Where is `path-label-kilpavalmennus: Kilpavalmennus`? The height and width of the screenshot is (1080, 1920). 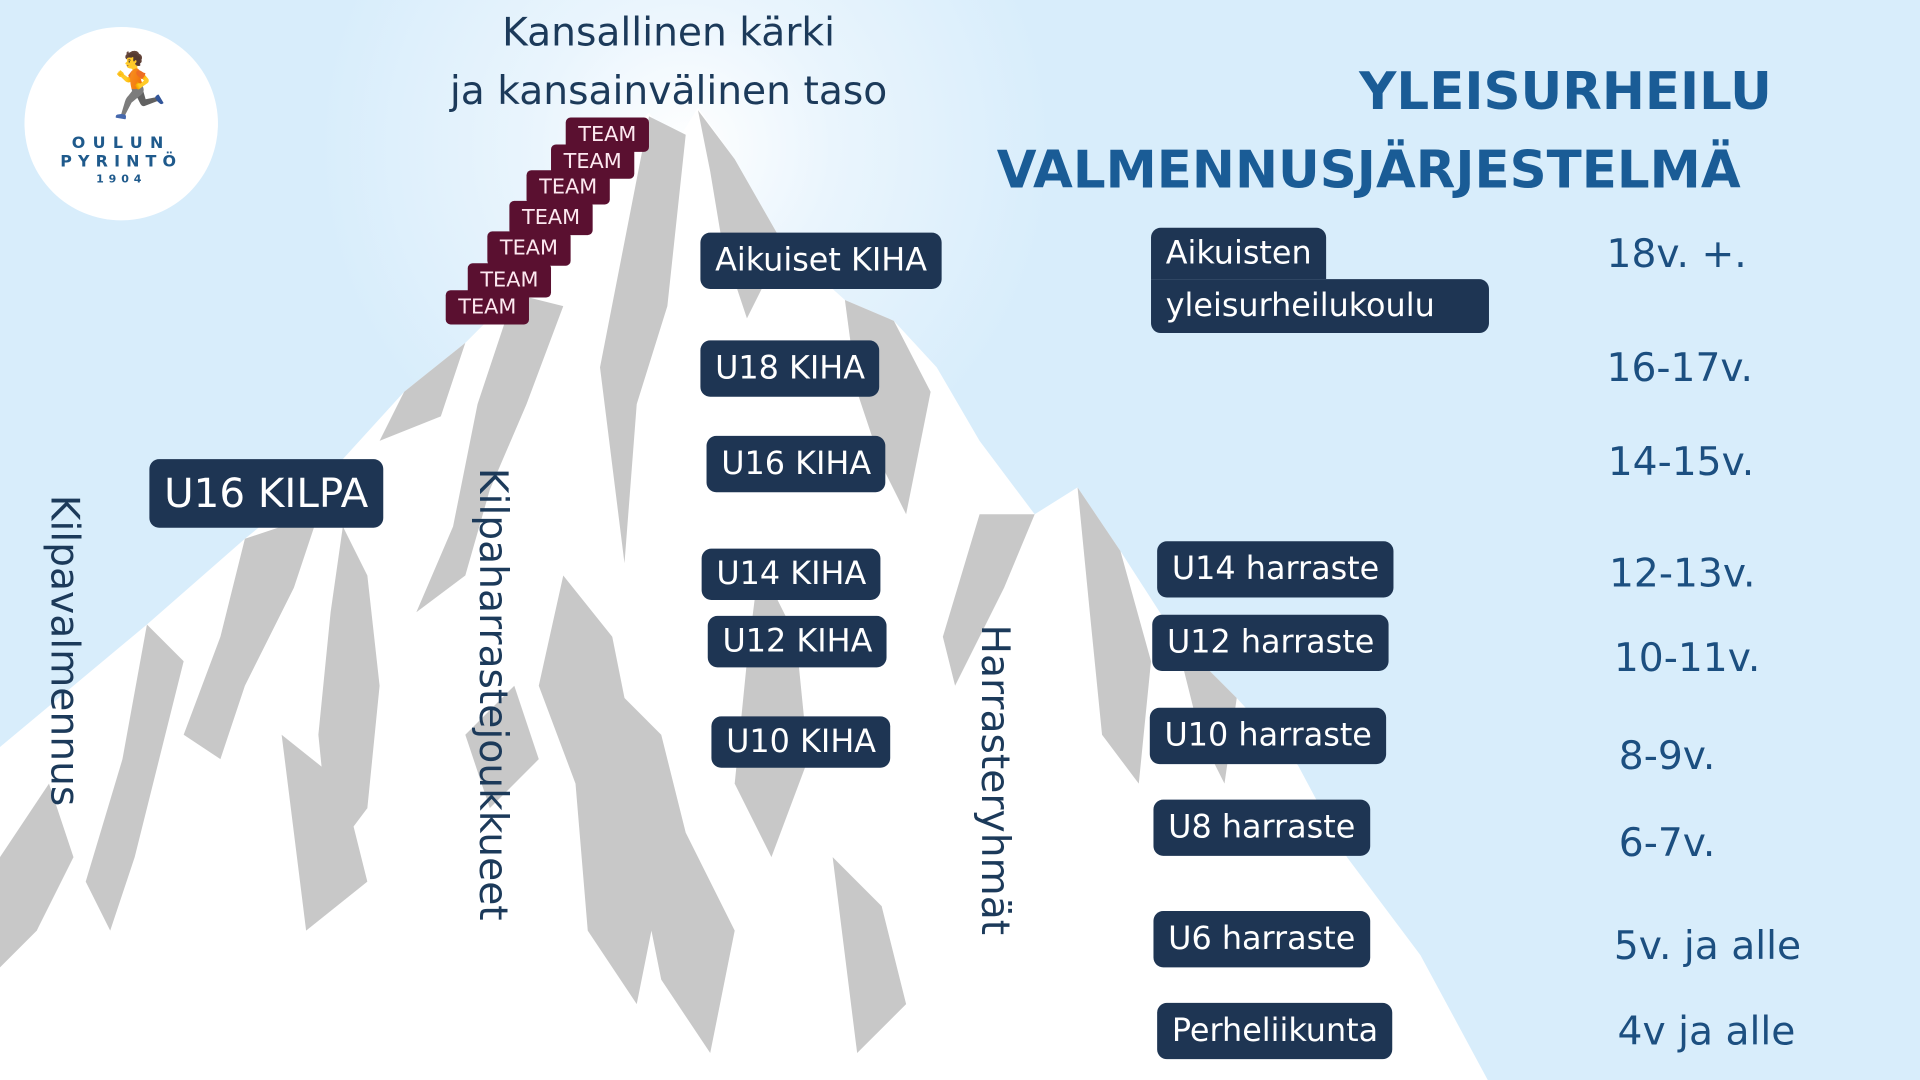 path-label-kilpavalmennus: Kilpavalmennus is located at coordinates (65, 650).